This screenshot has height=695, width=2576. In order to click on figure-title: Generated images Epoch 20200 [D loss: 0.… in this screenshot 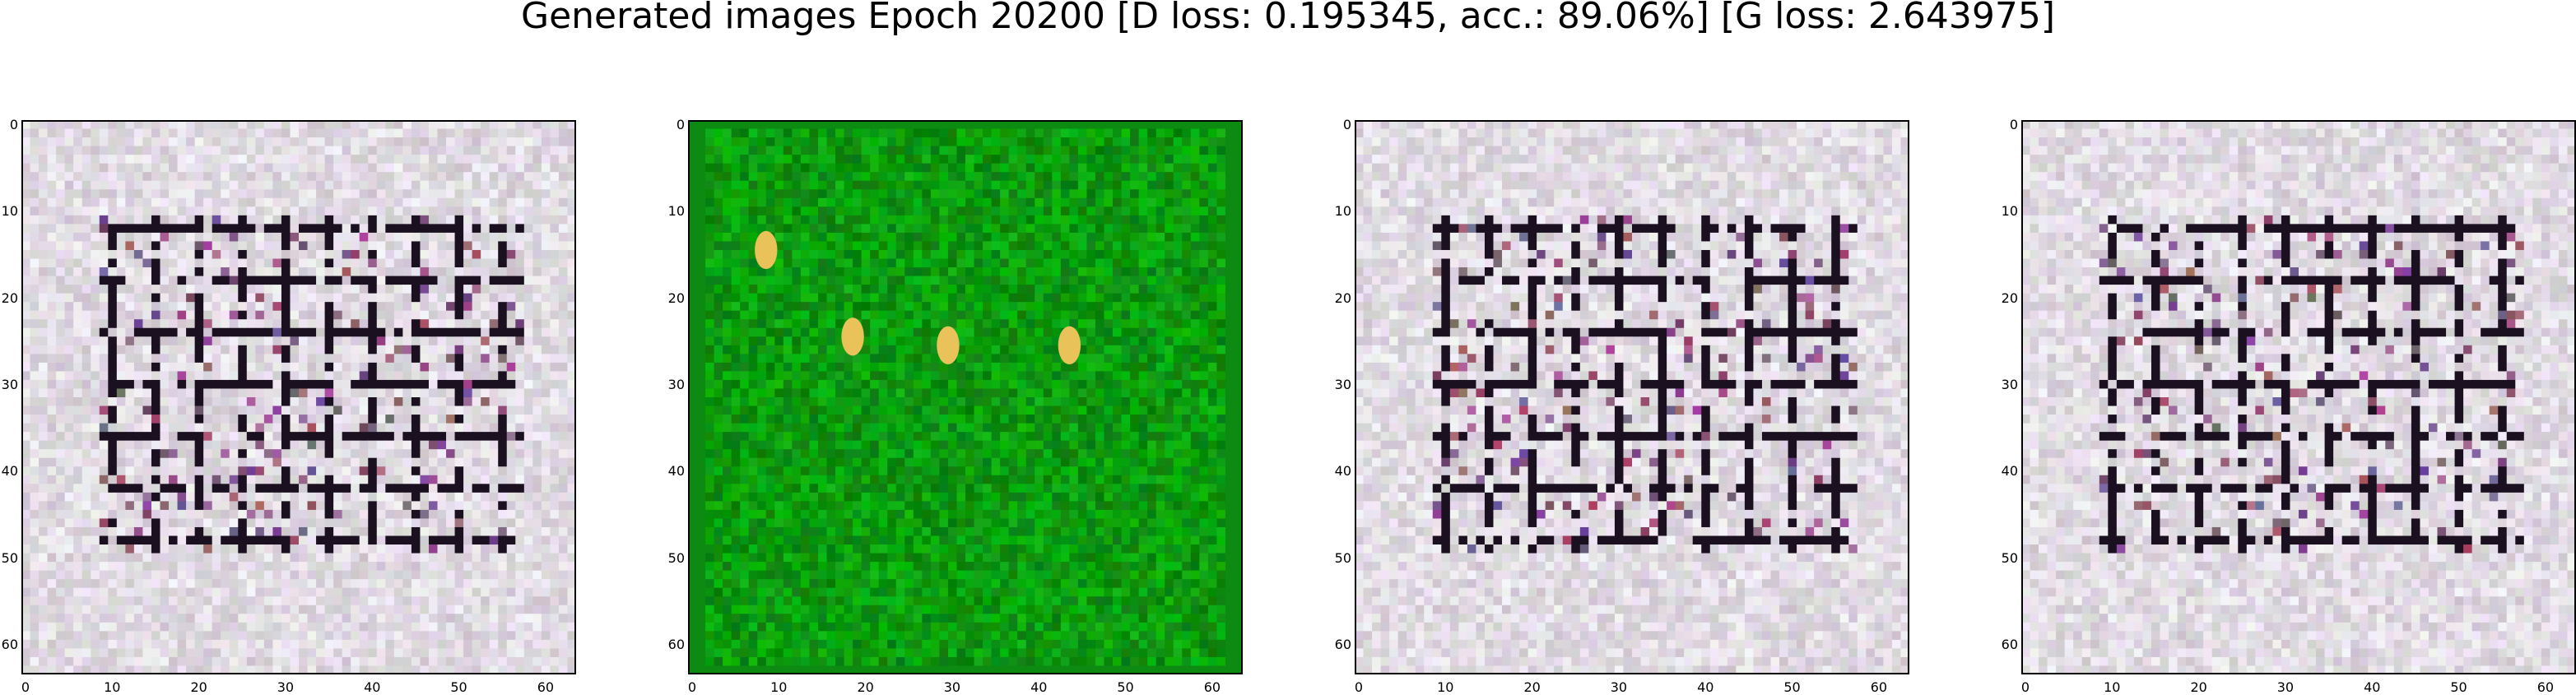, I will do `click(1288, 18)`.